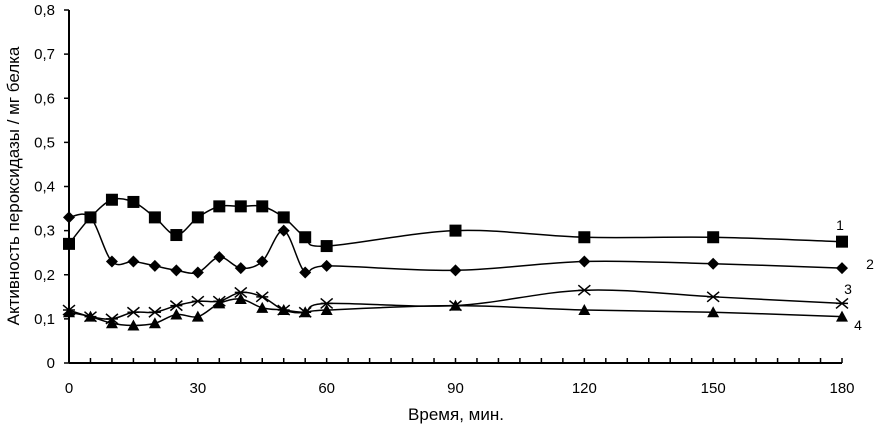 This screenshot has width=874, height=430. Describe the element at coordinates (870, 264) in the screenshot. I see `series-label: 2` at that location.